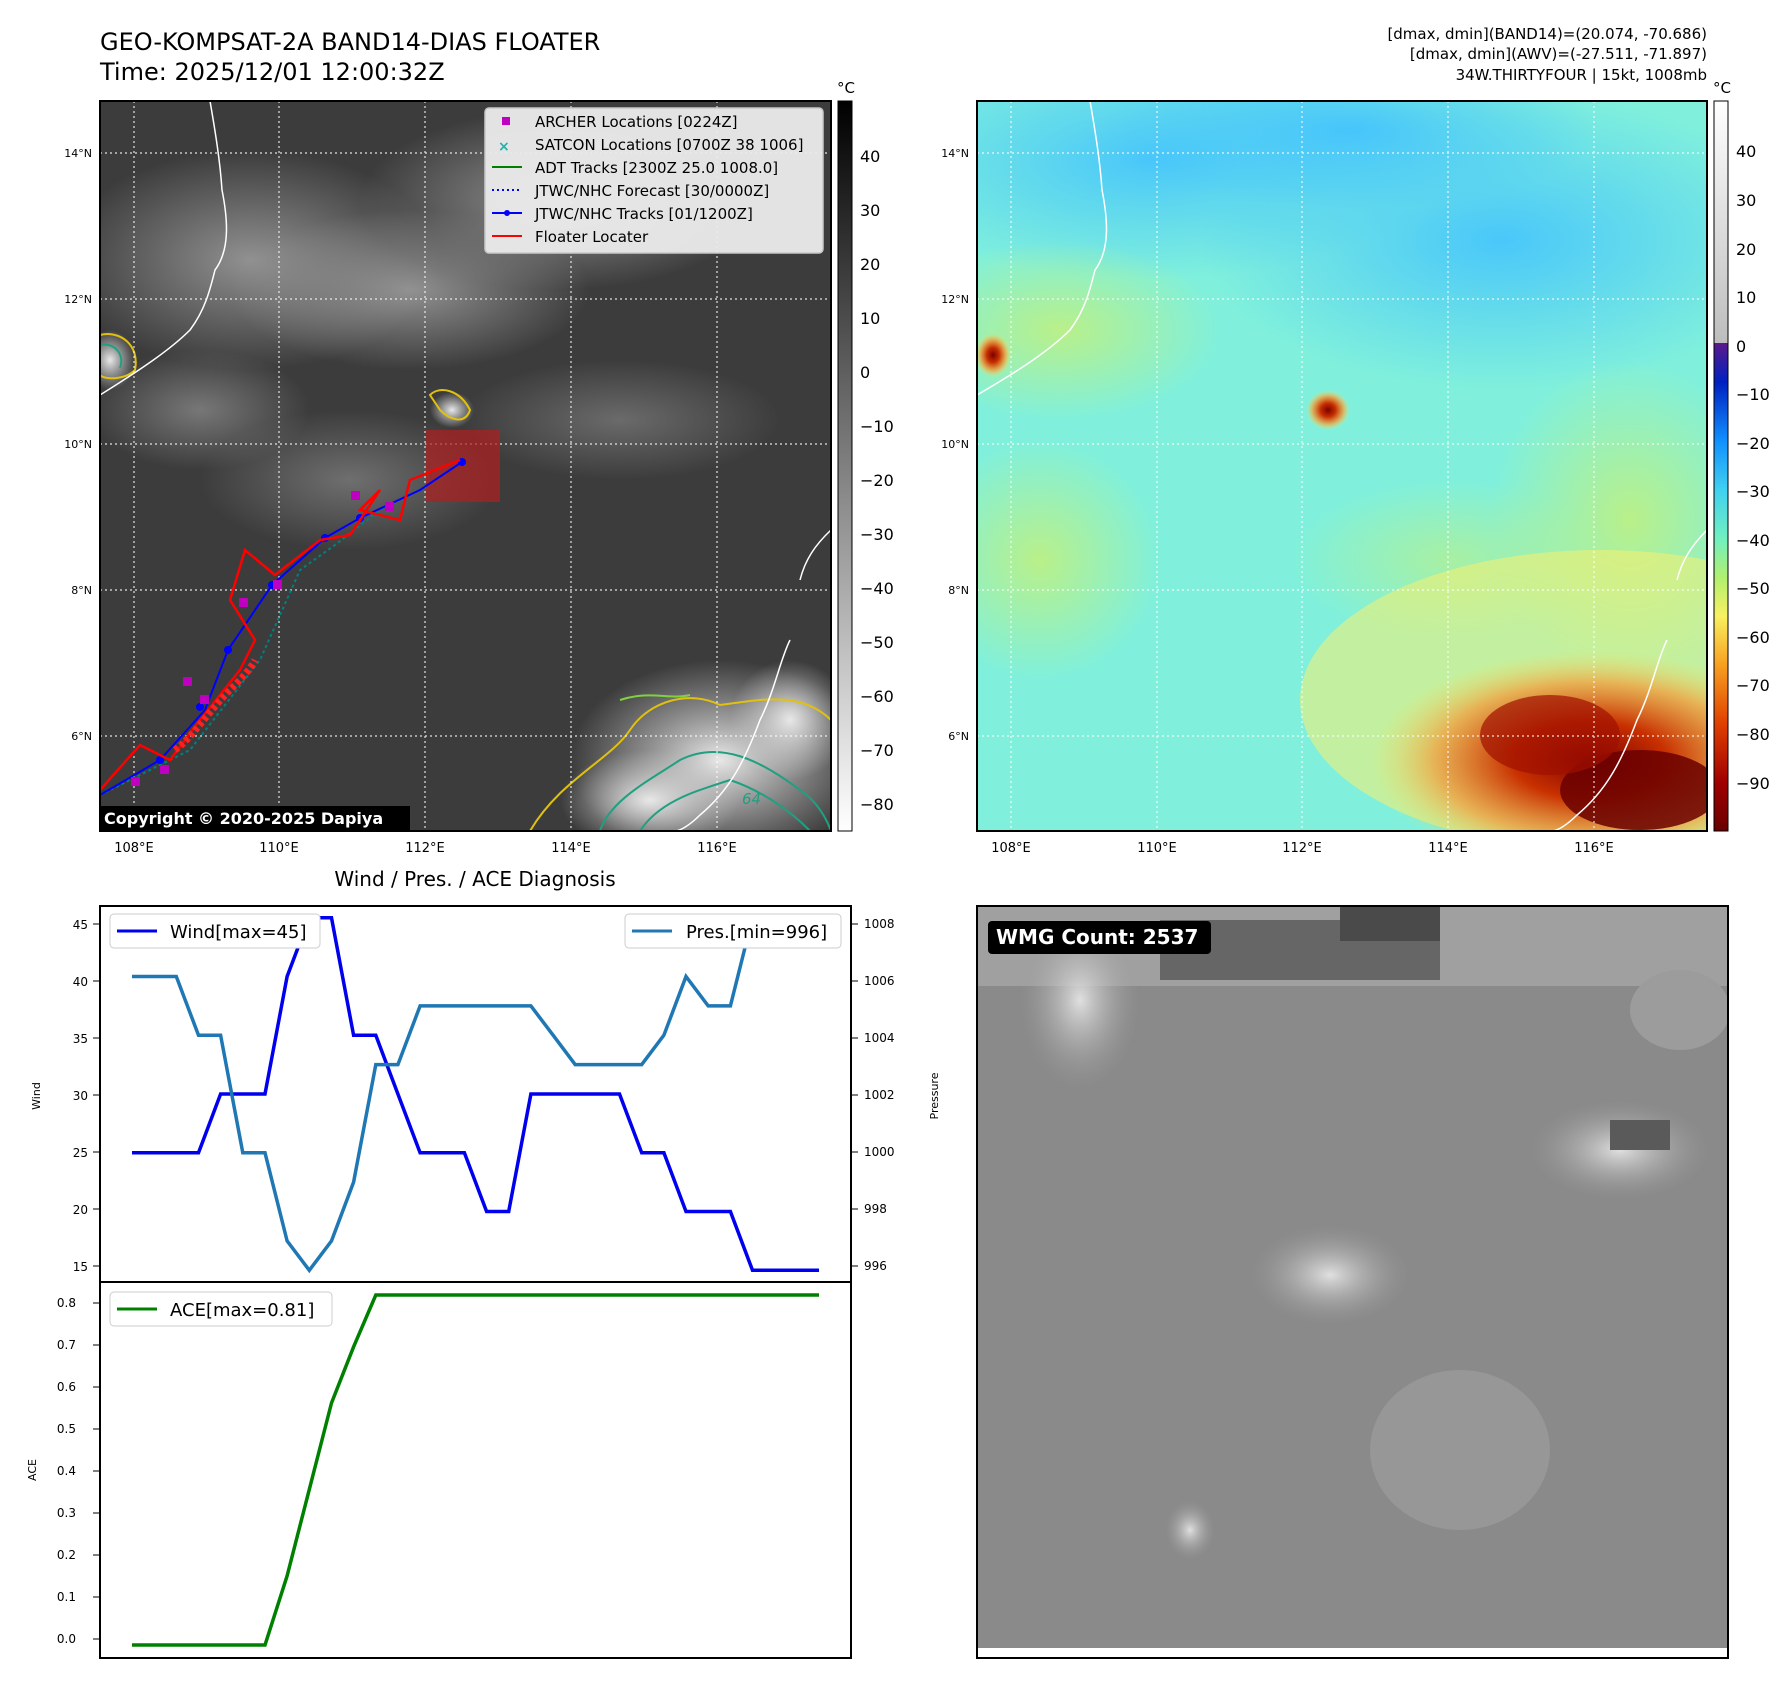 The height and width of the screenshot is (1690, 1792). I want to click on title-line-1: GEO-KOMPSAT-2A BAND14-DIAS FLOATER, so click(350, 42).